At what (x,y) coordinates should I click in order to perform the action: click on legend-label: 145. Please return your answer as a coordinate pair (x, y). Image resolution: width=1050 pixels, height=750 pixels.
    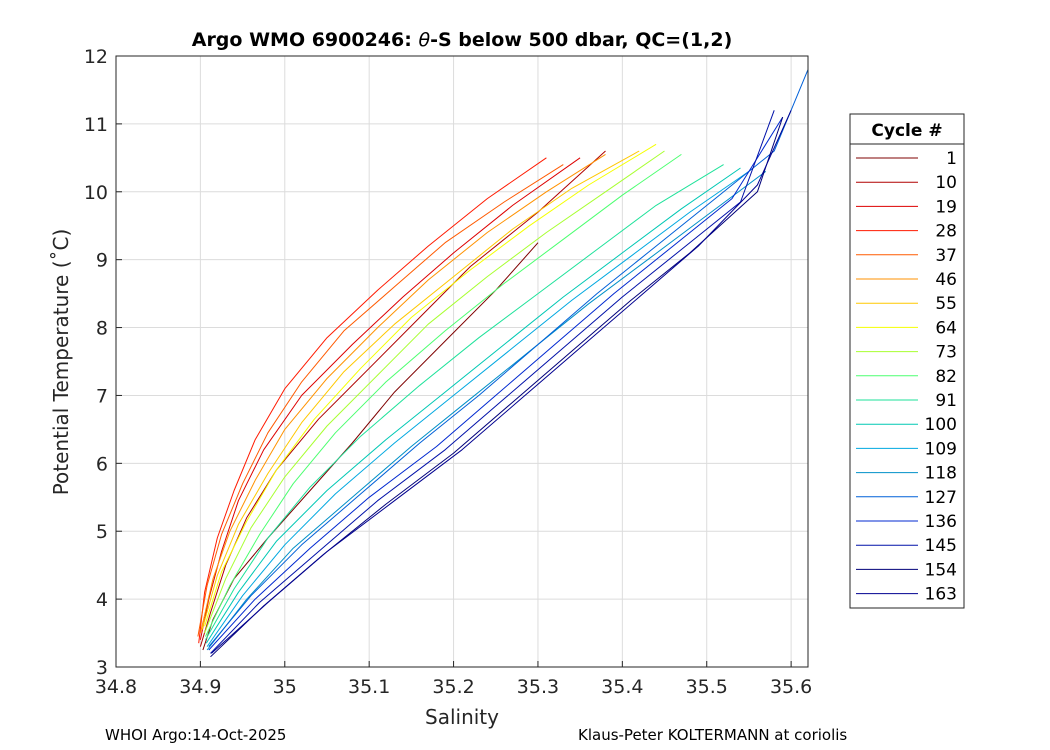
    Looking at the image, I should click on (941, 546).